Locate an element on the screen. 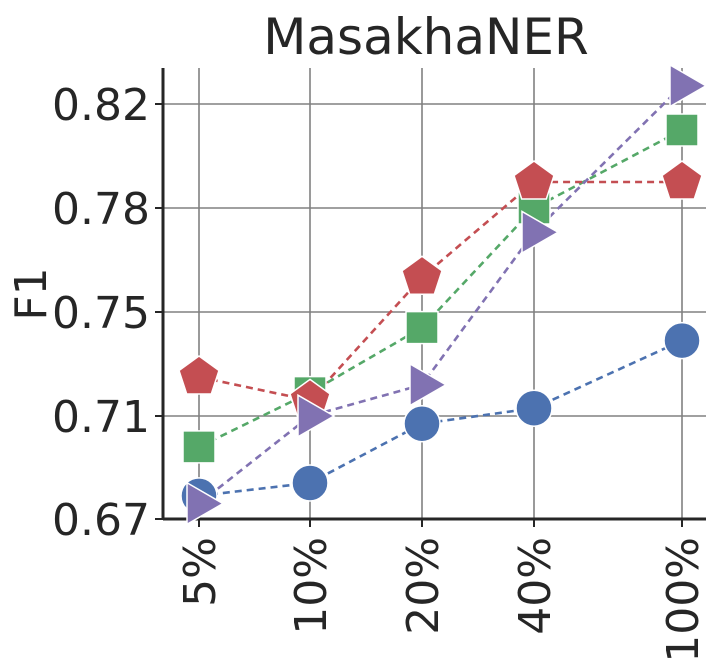  y-tick-label: 0.78 is located at coordinates (101, 209).